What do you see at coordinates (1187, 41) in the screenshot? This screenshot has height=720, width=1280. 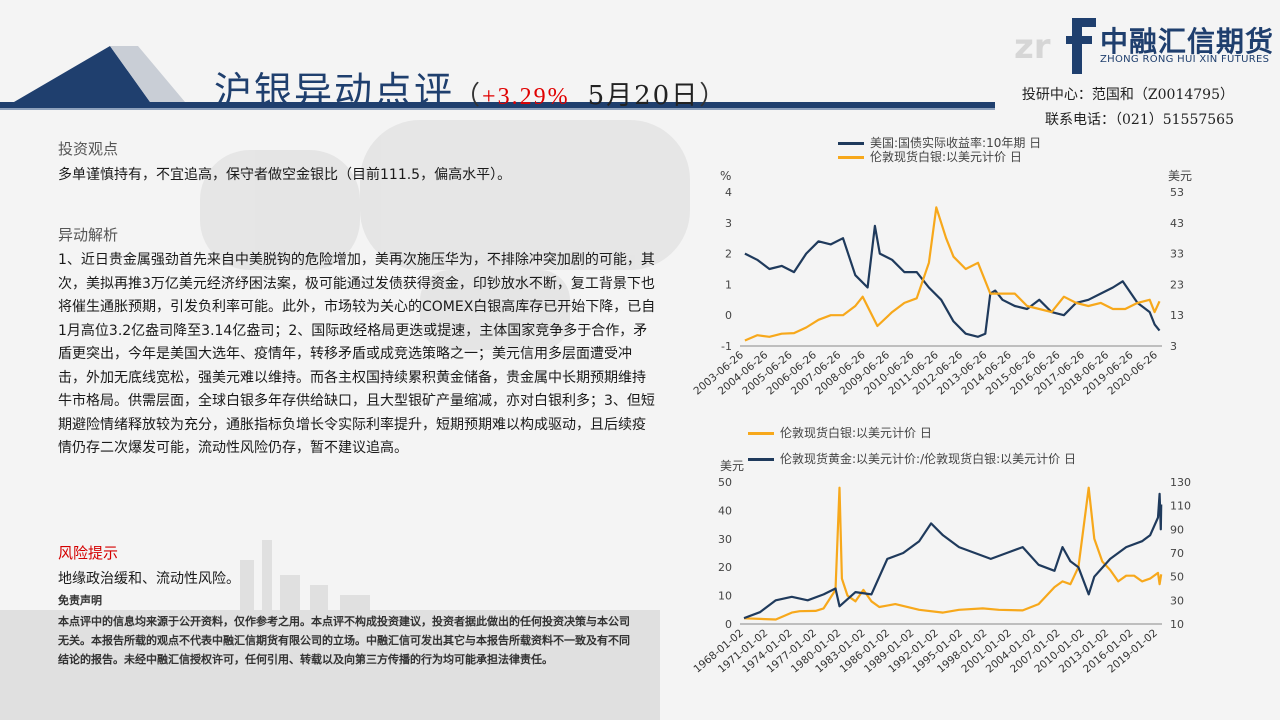 I see `logo-chinese-name: 中融汇信期货` at bounding box center [1187, 41].